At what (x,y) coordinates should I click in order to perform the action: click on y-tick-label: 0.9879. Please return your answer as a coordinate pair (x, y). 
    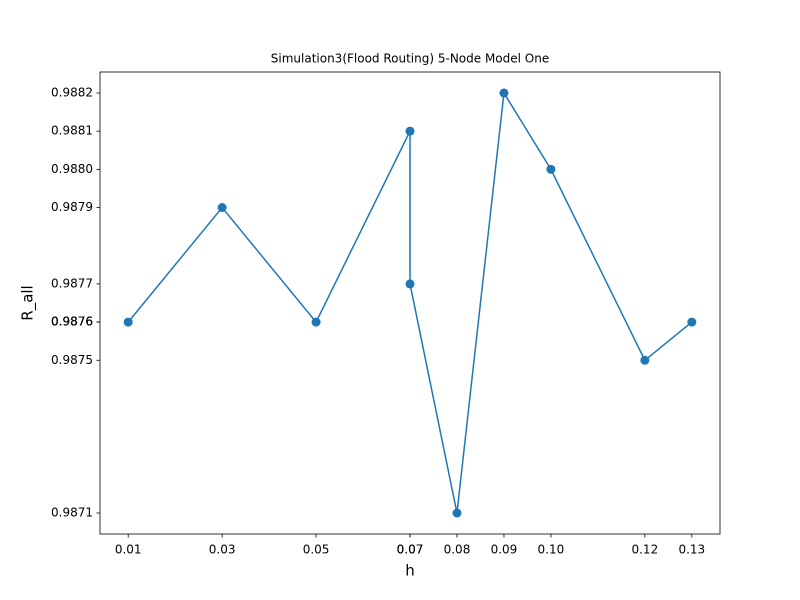
    Looking at the image, I should click on (72, 207).